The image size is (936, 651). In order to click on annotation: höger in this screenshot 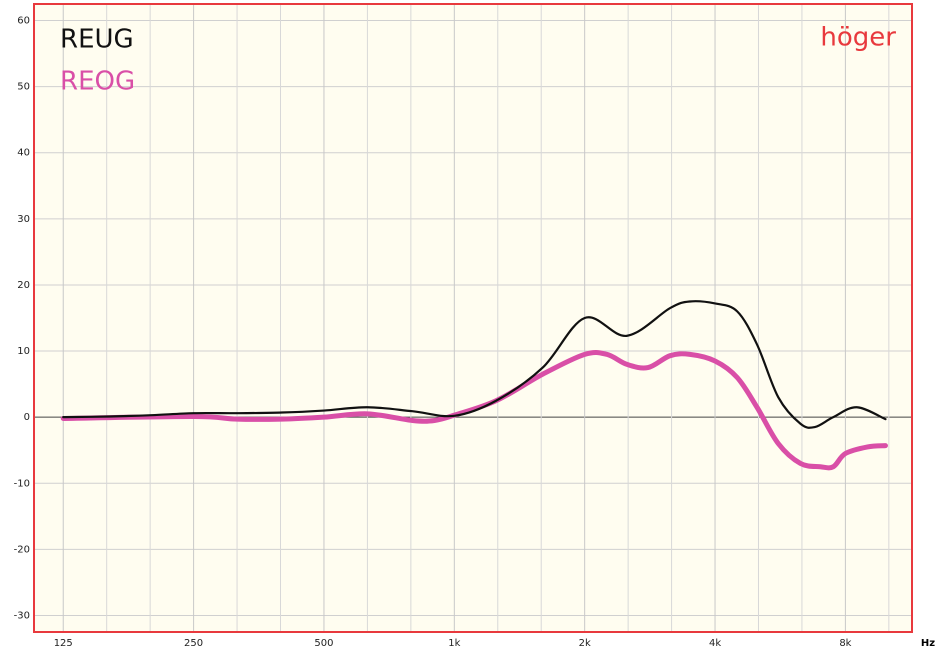, I will do `click(858, 38)`.